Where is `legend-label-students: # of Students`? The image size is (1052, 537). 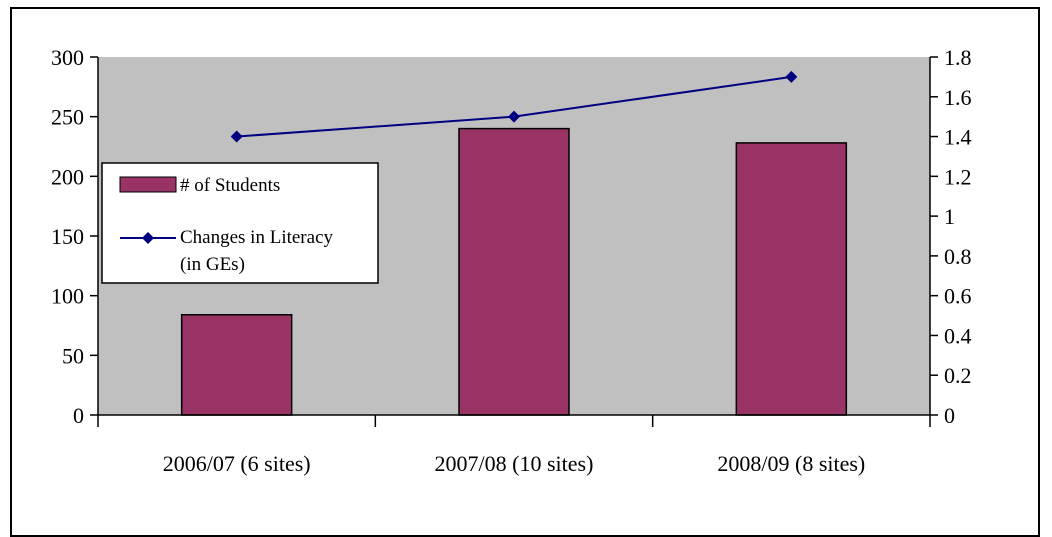
legend-label-students: # of Students is located at coordinates (230, 185).